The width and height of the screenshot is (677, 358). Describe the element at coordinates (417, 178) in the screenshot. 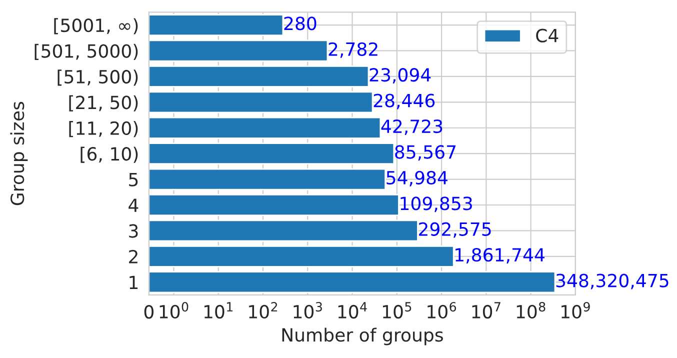

I see `data-label: 54,984` at that location.